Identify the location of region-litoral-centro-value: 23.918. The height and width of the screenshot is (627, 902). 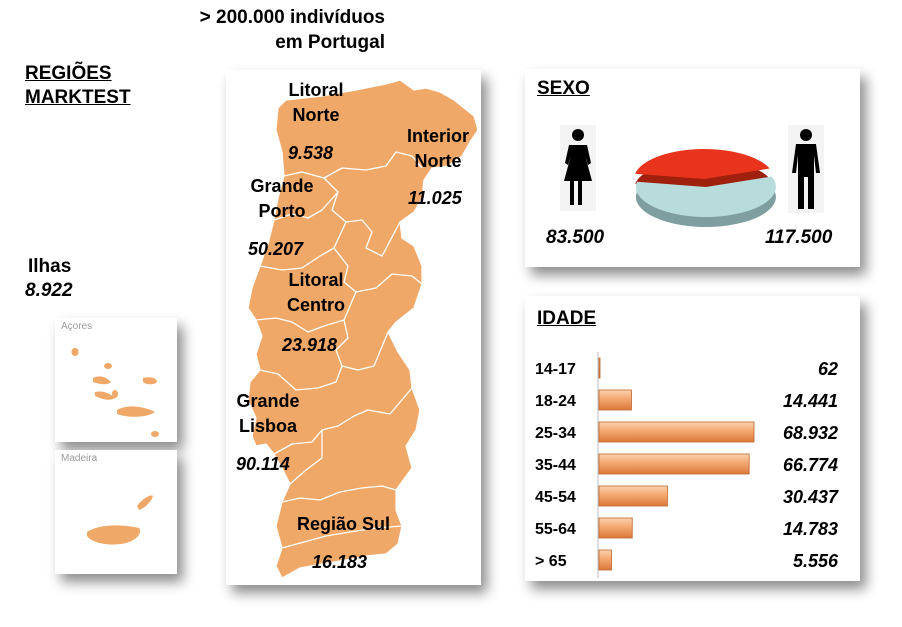
(310, 345).